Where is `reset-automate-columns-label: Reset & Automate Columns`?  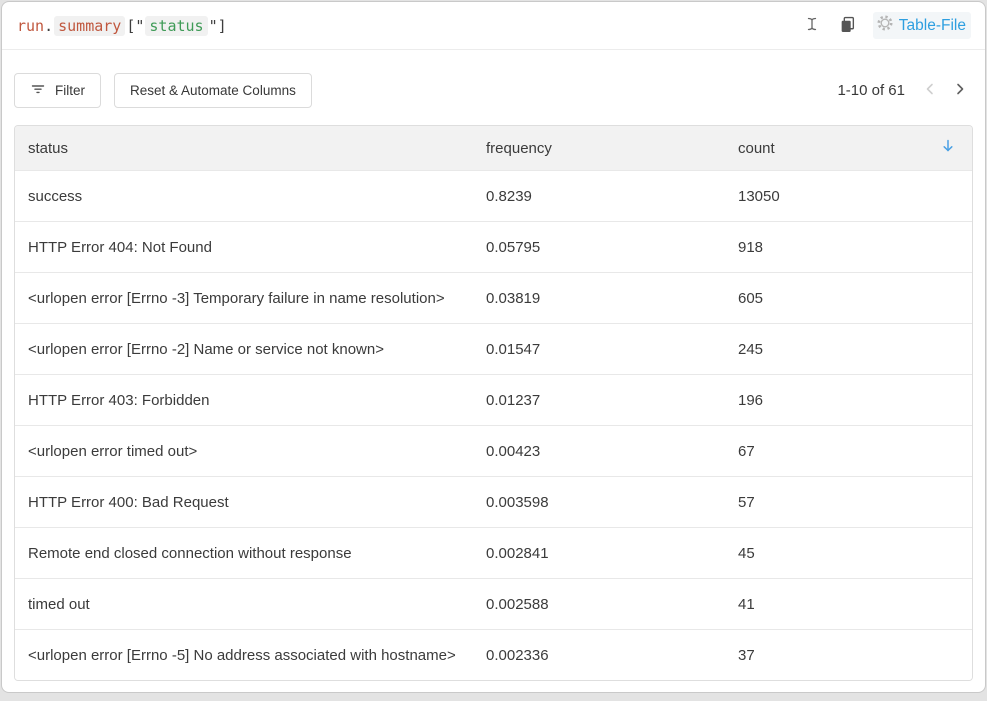
reset-automate-columns-label: Reset & Automate Columns is located at coordinates (213, 90).